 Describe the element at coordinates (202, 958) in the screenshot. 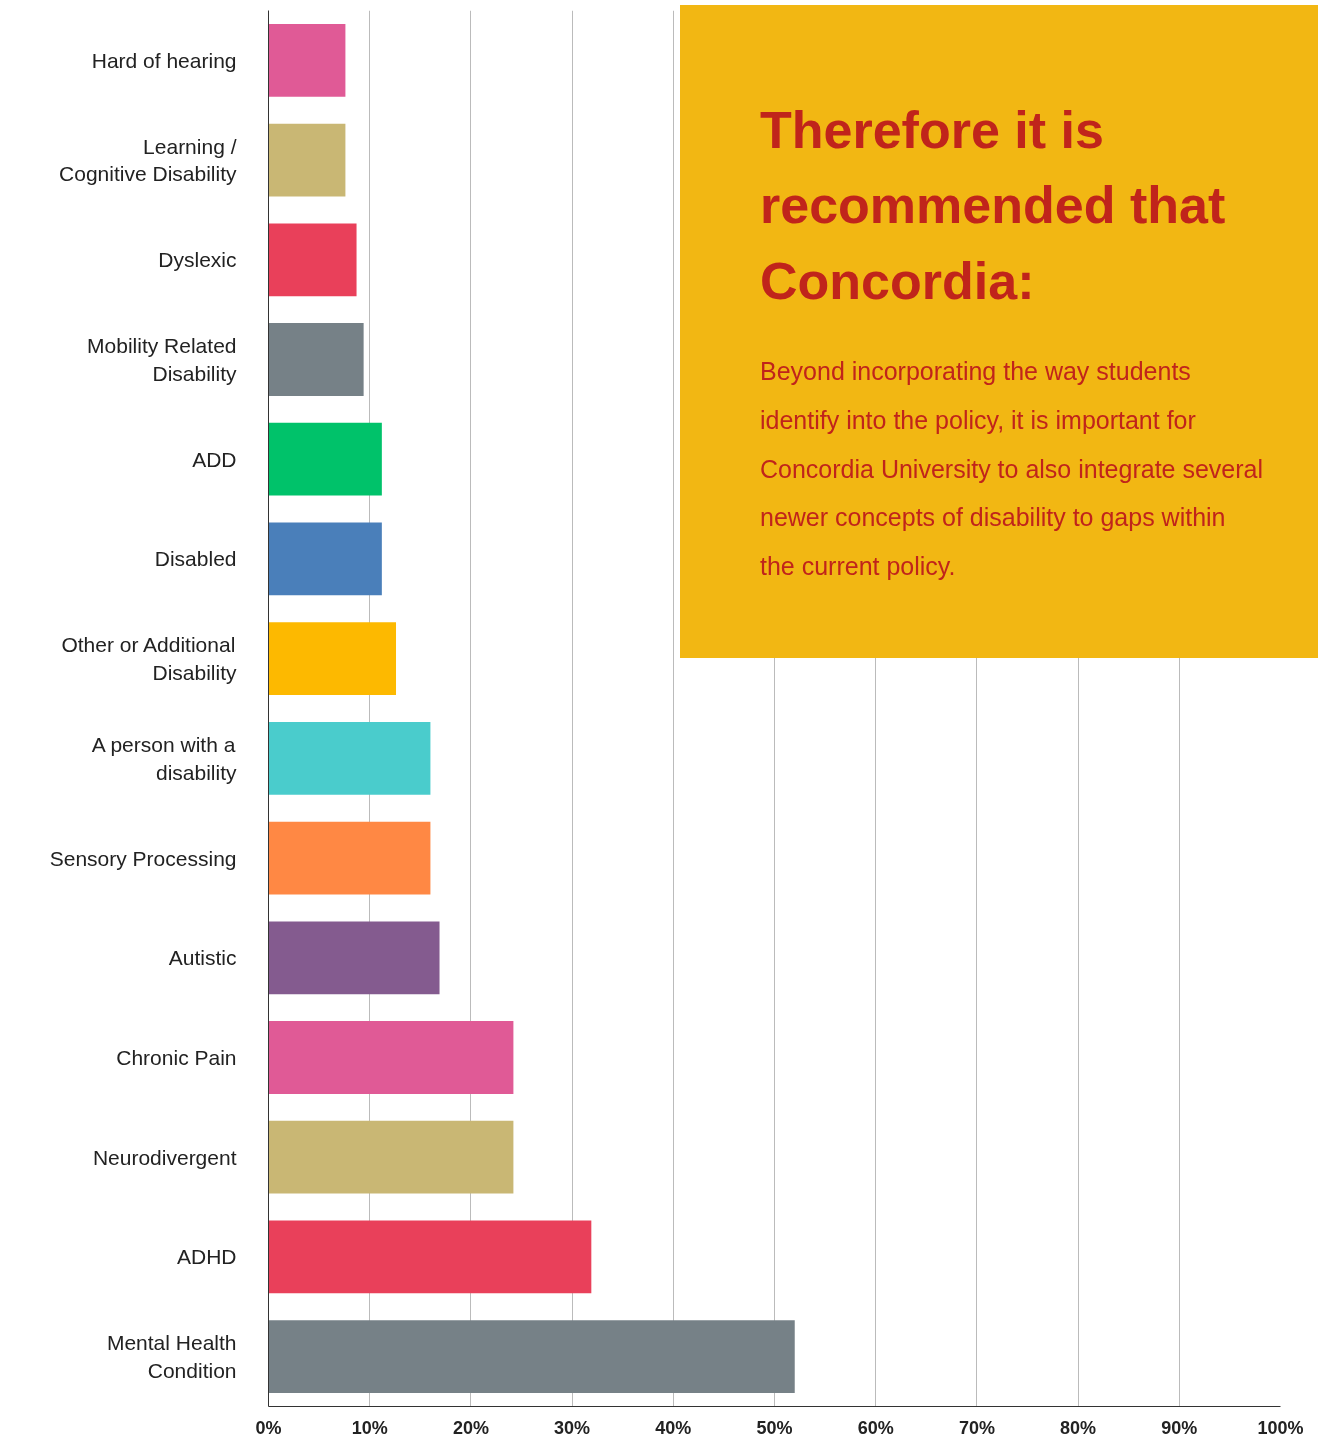

I see `y-tick-label: Autistic` at that location.